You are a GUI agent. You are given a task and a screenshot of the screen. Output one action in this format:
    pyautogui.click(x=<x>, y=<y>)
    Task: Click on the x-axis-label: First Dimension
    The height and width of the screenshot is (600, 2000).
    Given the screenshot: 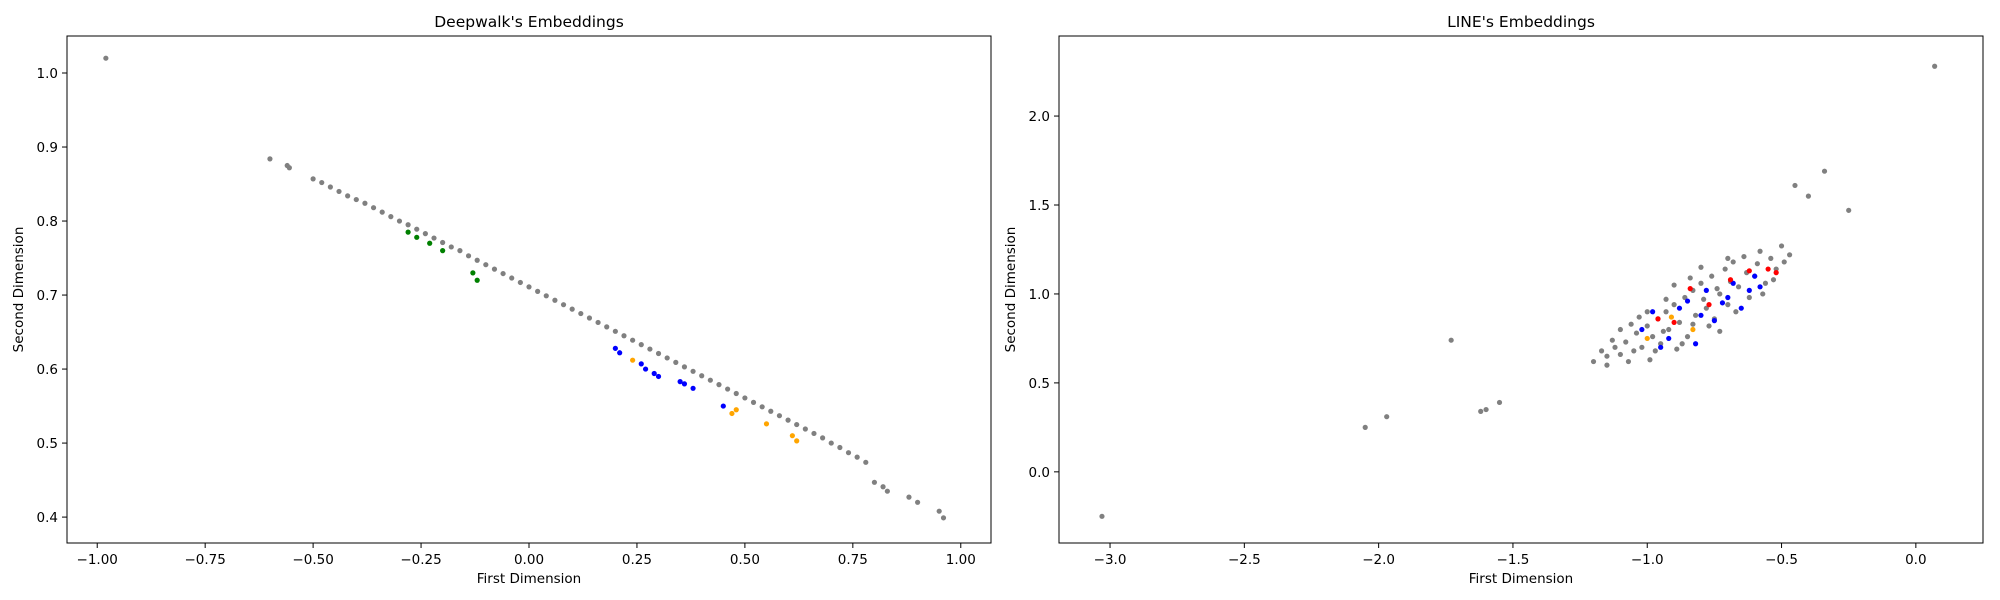 What is the action you would take?
    pyautogui.click(x=1521, y=579)
    